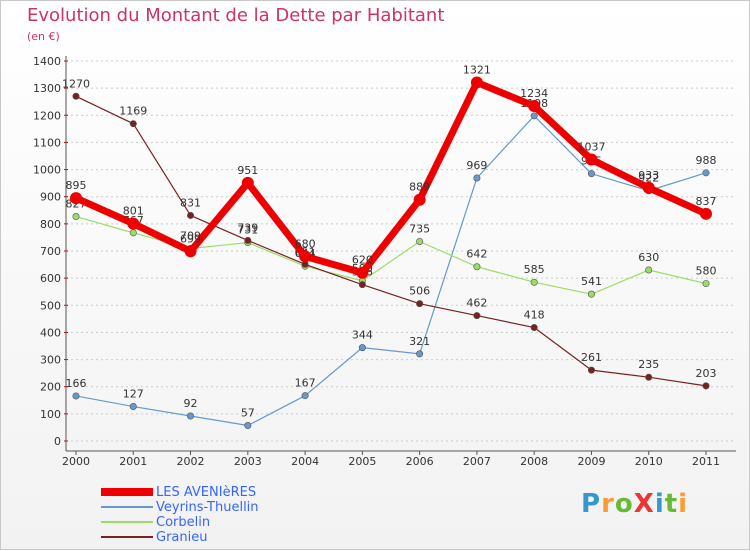 The image size is (750, 551). Describe the element at coordinates (644, 504) in the screenshot. I see `logo-letter: X` at that location.